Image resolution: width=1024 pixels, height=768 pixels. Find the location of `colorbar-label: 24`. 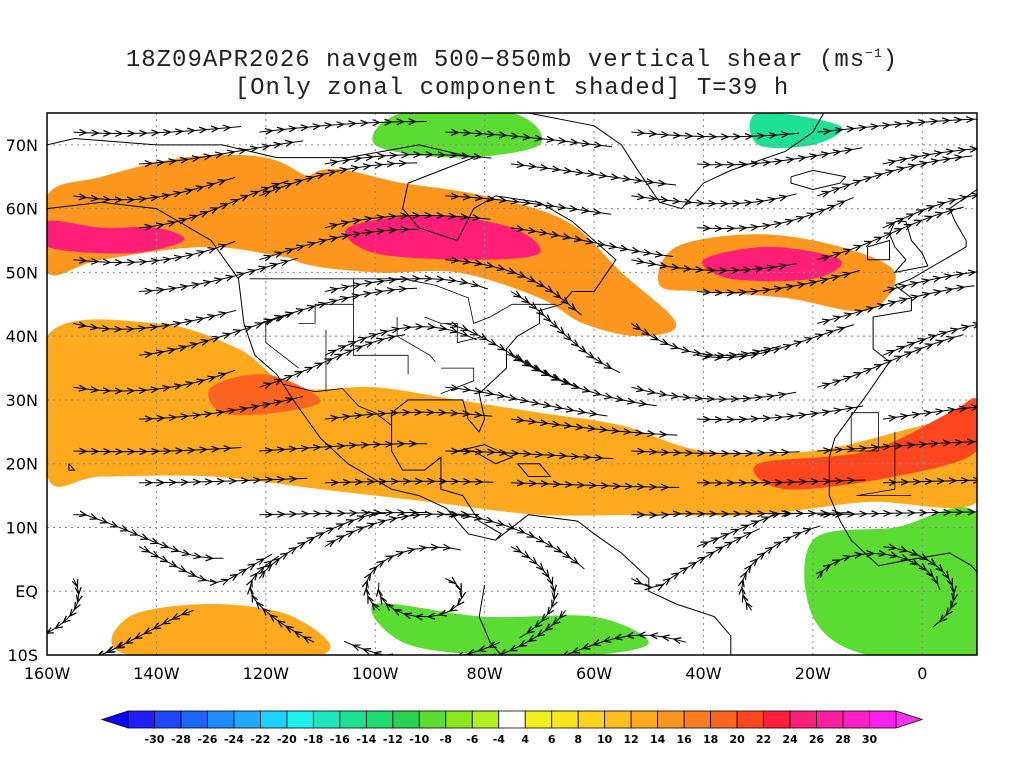

colorbar-label: 24 is located at coordinates (790, 739).